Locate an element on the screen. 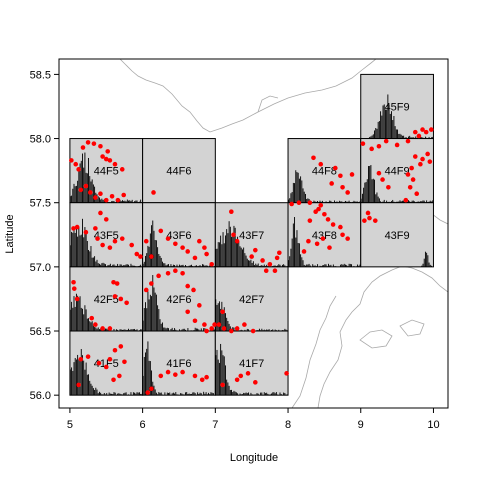 The height and width of the screenshot is (480, 480). cell-41F6 is located at coordinates (179, 363).